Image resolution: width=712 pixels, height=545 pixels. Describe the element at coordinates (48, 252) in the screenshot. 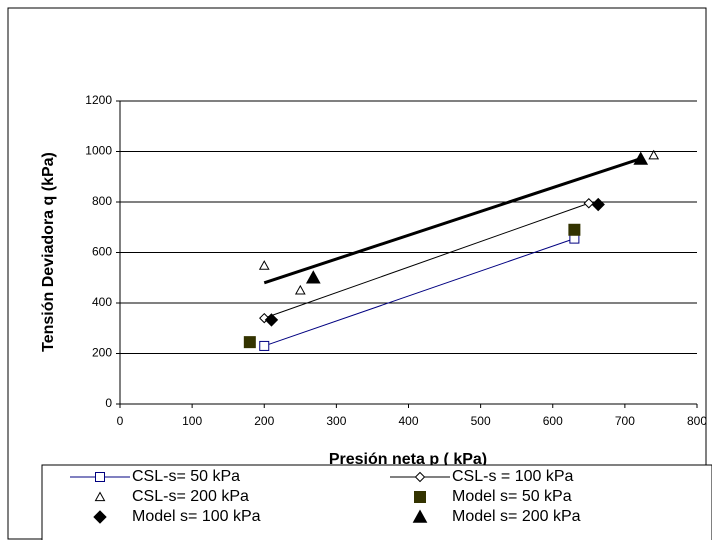

I see `y-axis-title: Tensión Deviadora q (kPa)` at that location.